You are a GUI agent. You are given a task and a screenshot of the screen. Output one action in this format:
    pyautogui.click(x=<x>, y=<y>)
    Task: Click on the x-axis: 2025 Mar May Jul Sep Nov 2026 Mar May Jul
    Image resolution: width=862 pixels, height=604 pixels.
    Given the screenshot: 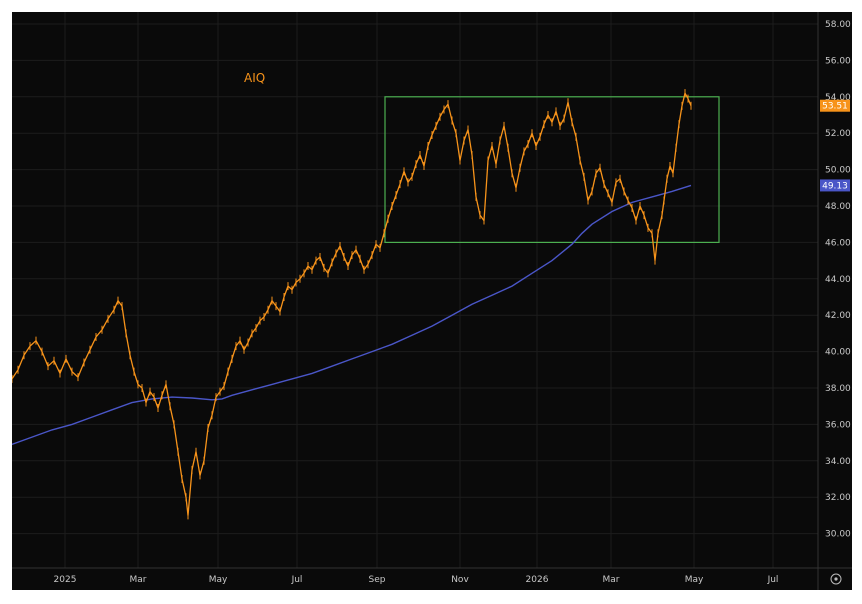 What is the action you would take?
    pyautogui.click(x=416, y=580)
    